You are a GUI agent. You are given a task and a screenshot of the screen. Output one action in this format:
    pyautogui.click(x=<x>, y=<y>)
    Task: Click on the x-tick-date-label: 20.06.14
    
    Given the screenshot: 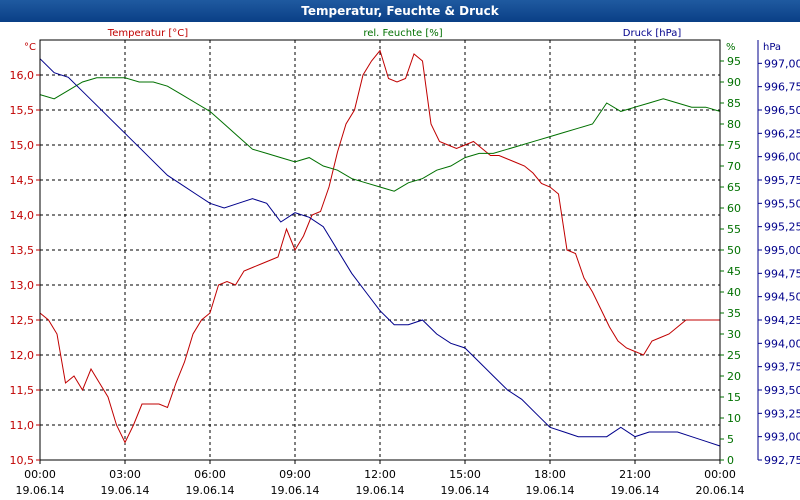 What is the action you would take?
    pyautogui.click(x=720, y=490)
    